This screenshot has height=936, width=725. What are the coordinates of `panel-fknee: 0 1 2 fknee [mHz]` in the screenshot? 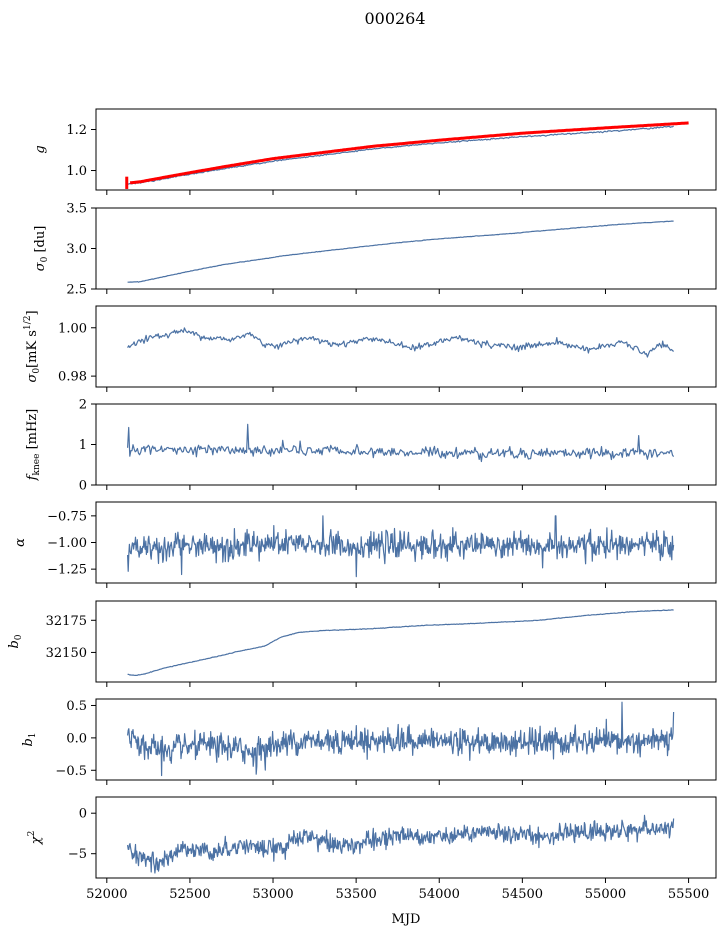 It's located at (371, 446).